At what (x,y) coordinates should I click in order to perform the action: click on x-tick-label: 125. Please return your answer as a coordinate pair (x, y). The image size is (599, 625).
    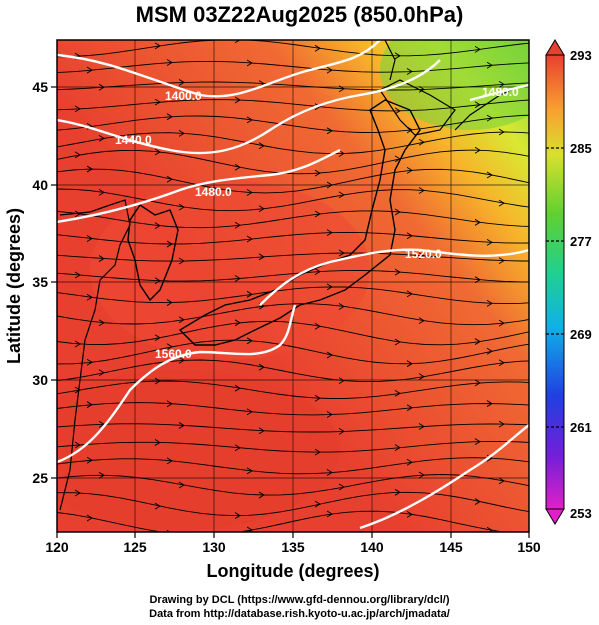
    Looking at the image, I should click on (135, 547).